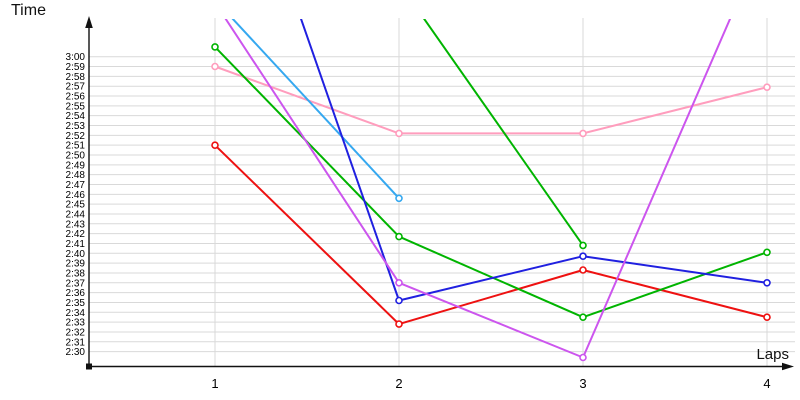  What do you see at coordinates (583, 133) in the screenshot?
I see `data-point-pink-lap3` at bounding box center [583, 133].